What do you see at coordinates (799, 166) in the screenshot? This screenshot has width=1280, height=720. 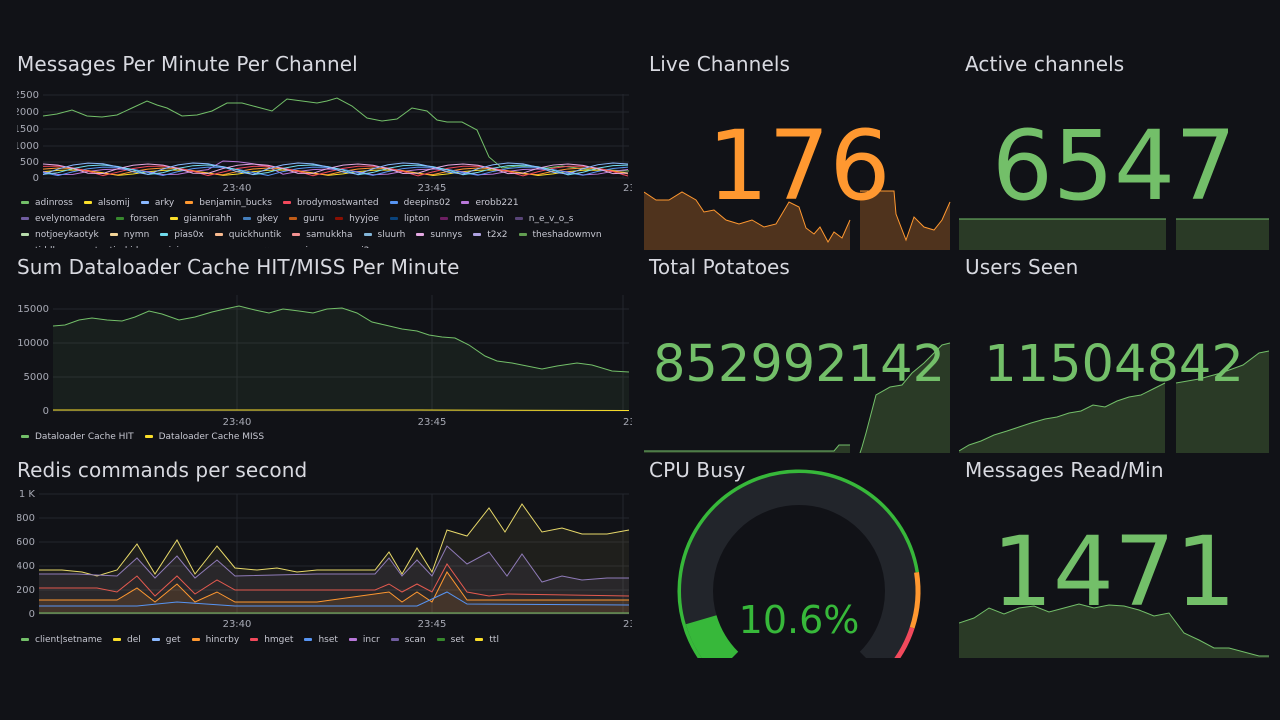 I see `live-channels-value: 176` at bounding box center [799, 166].